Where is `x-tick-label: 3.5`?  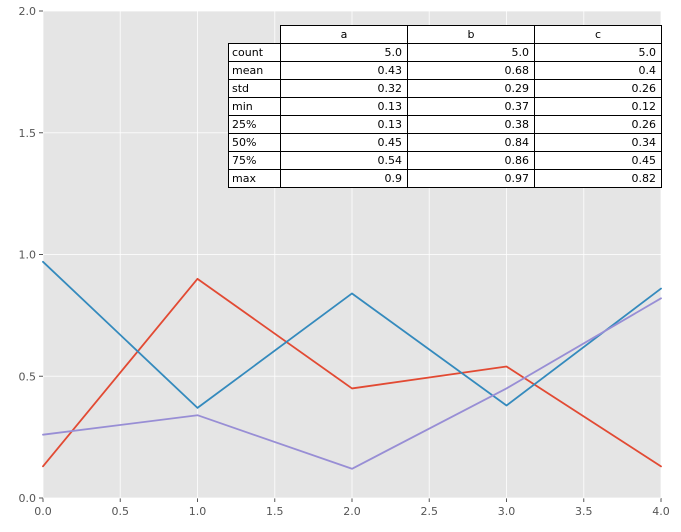
x-tick-label: 3.5 is located at coordinates (584, 511).